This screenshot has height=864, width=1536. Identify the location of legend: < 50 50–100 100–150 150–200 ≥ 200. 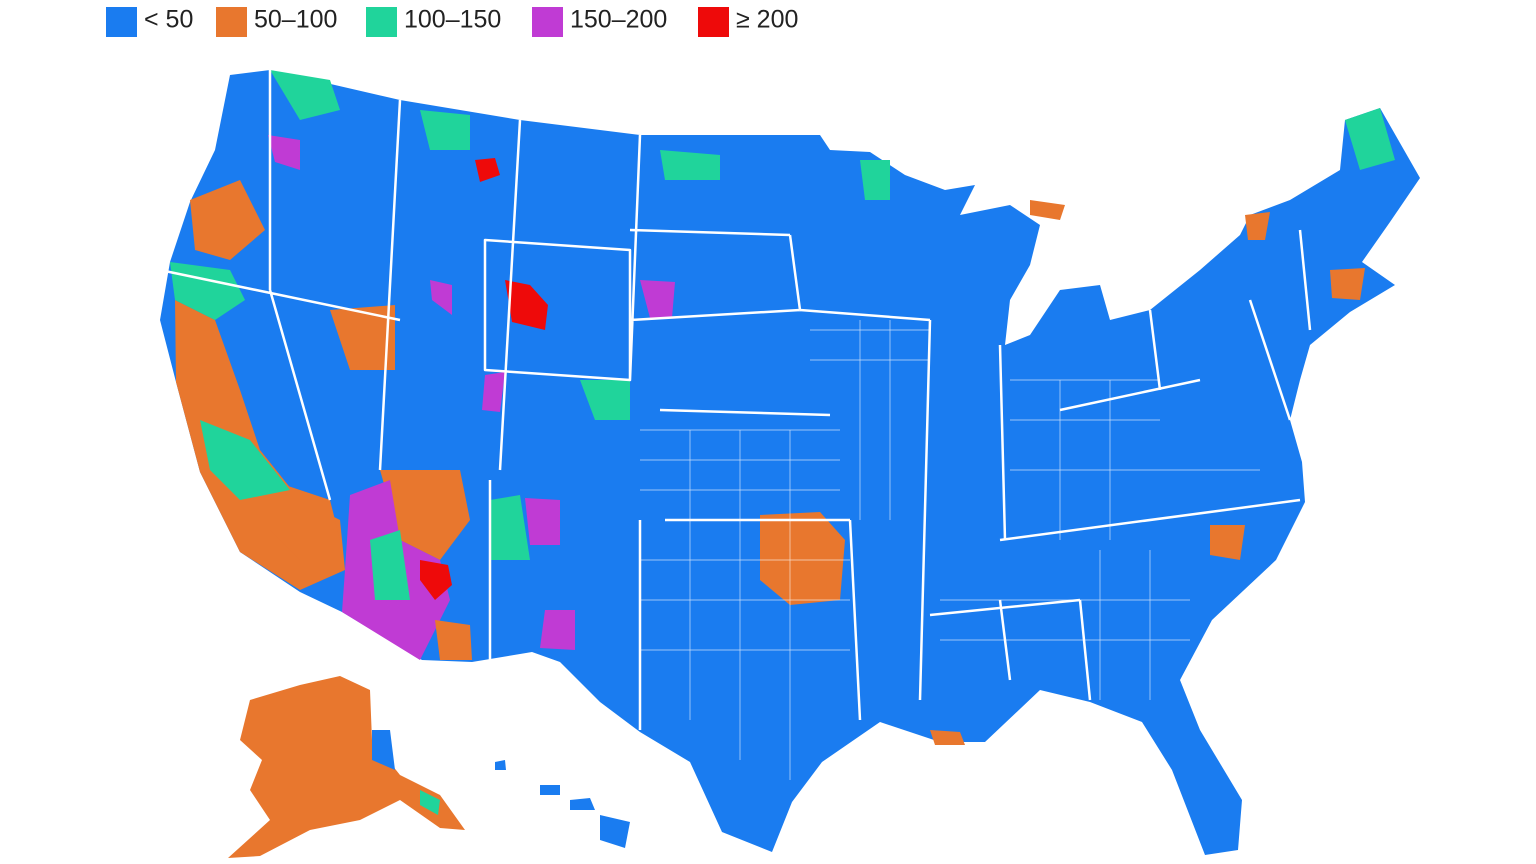
(452, 21).